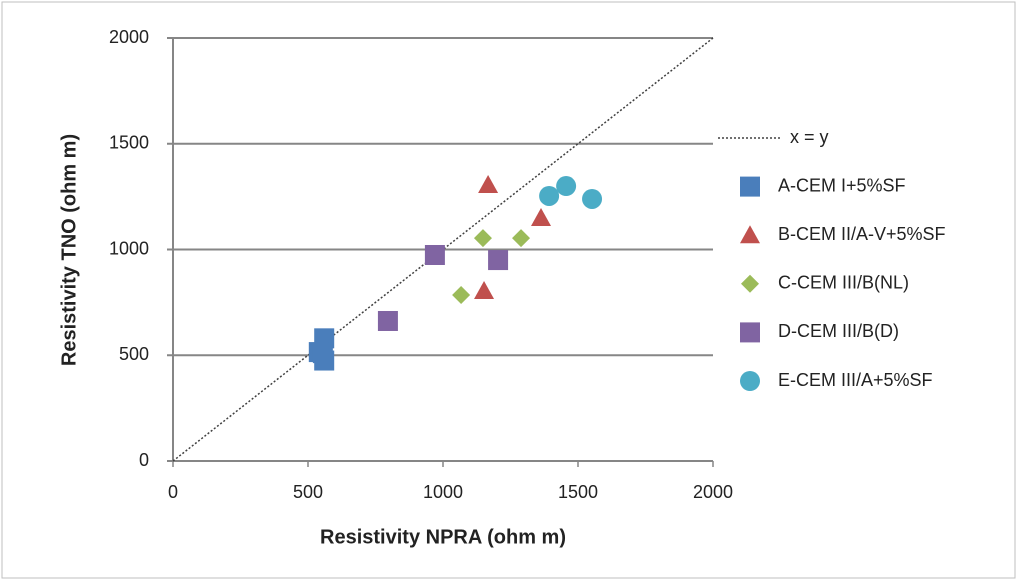 This screenshot has height=581, width=1018. I want to click on x-tick-label: 500, so click(308, 492).